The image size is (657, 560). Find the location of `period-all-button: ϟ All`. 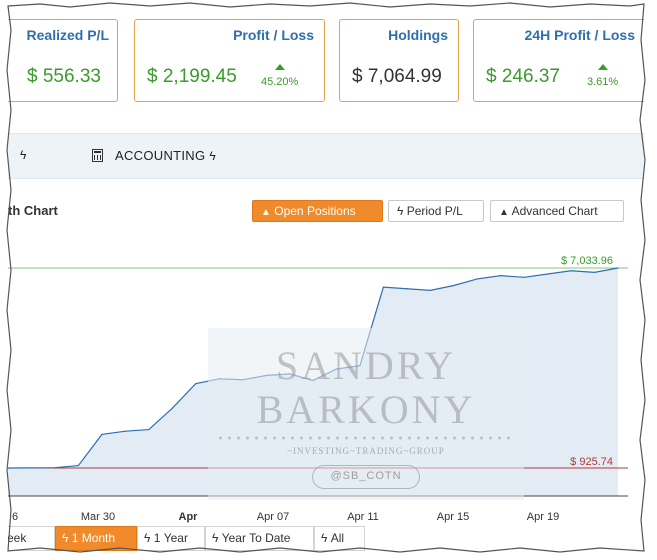

period-all-button: ϟ All is located at coordinates (339, 538).